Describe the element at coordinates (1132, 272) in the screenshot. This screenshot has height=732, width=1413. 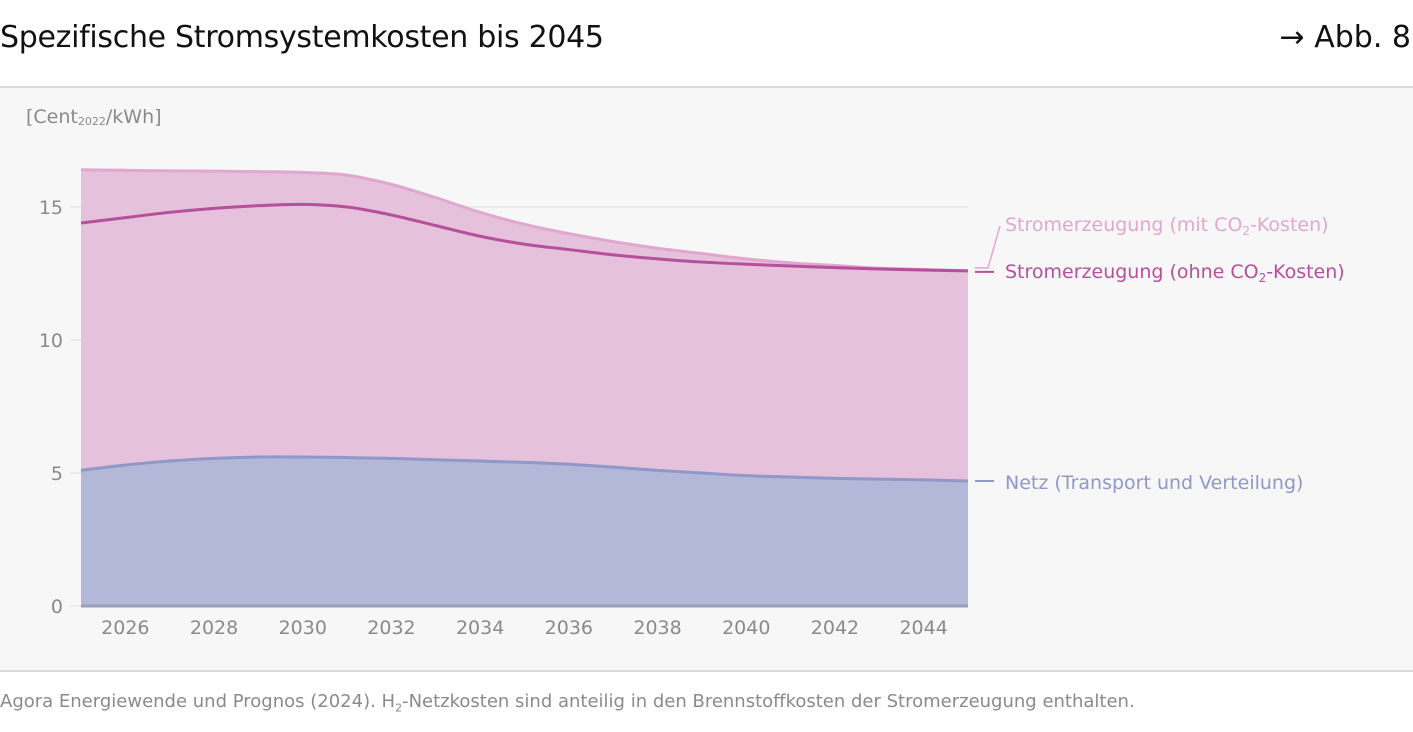
I see `legend-label-text: Stromerzeugung (ohne CO` at that location.